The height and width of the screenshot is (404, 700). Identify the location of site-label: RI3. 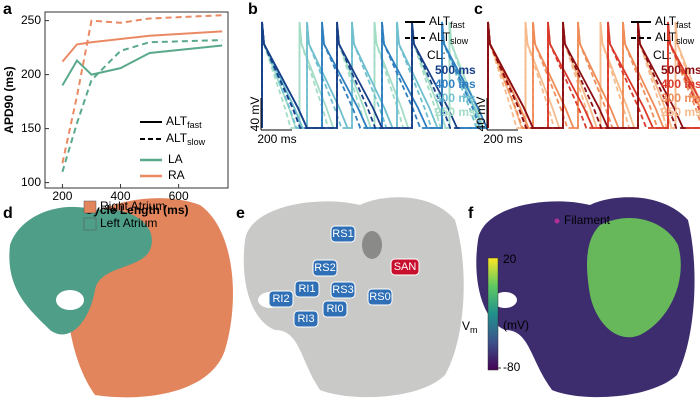
(306, 319).